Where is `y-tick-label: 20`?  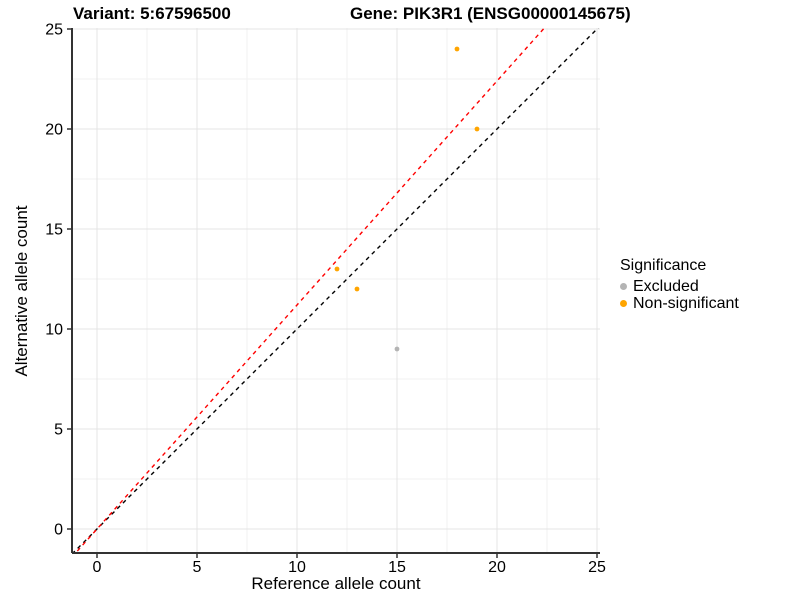
y-tick-label: 20 is located at coordinates (54, 130).